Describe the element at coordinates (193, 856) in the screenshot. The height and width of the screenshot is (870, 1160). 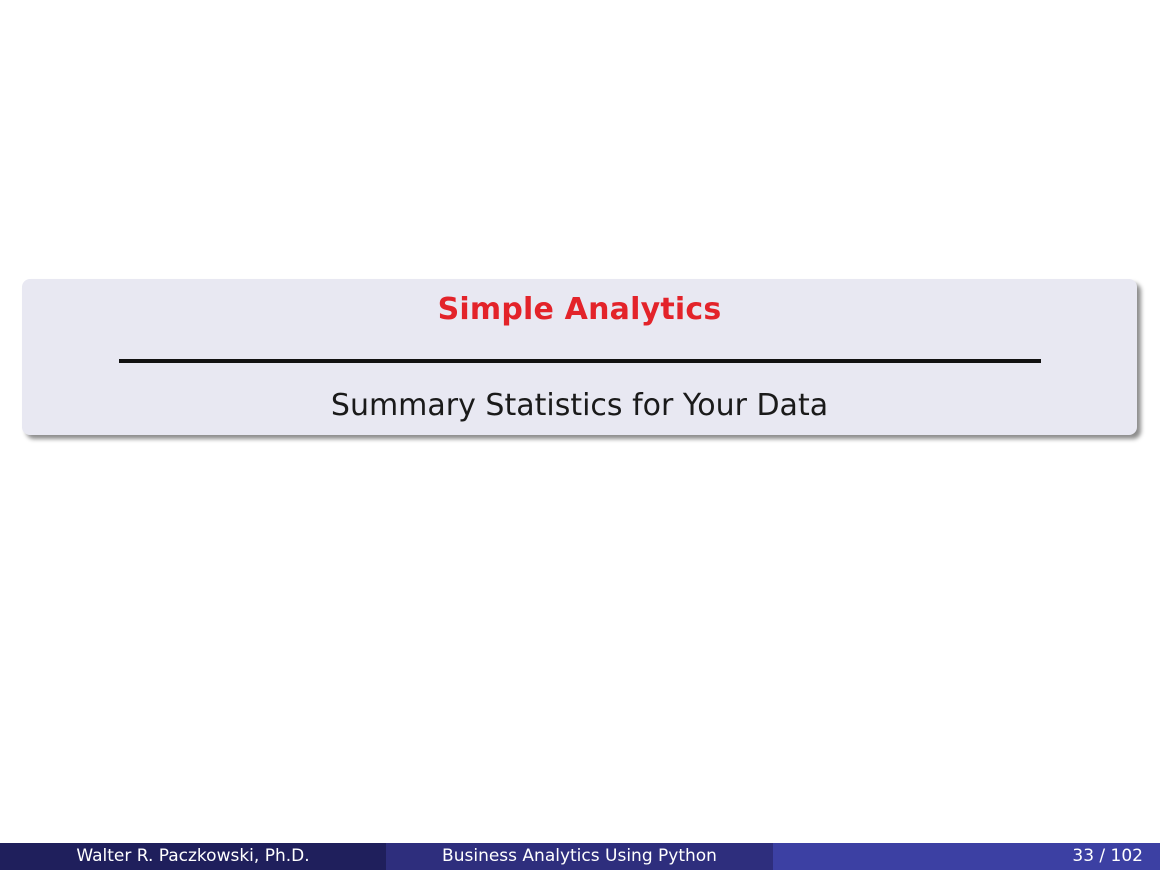
I see `footer-author: Walter R. Paczkowski, Ph.D.` at that location.